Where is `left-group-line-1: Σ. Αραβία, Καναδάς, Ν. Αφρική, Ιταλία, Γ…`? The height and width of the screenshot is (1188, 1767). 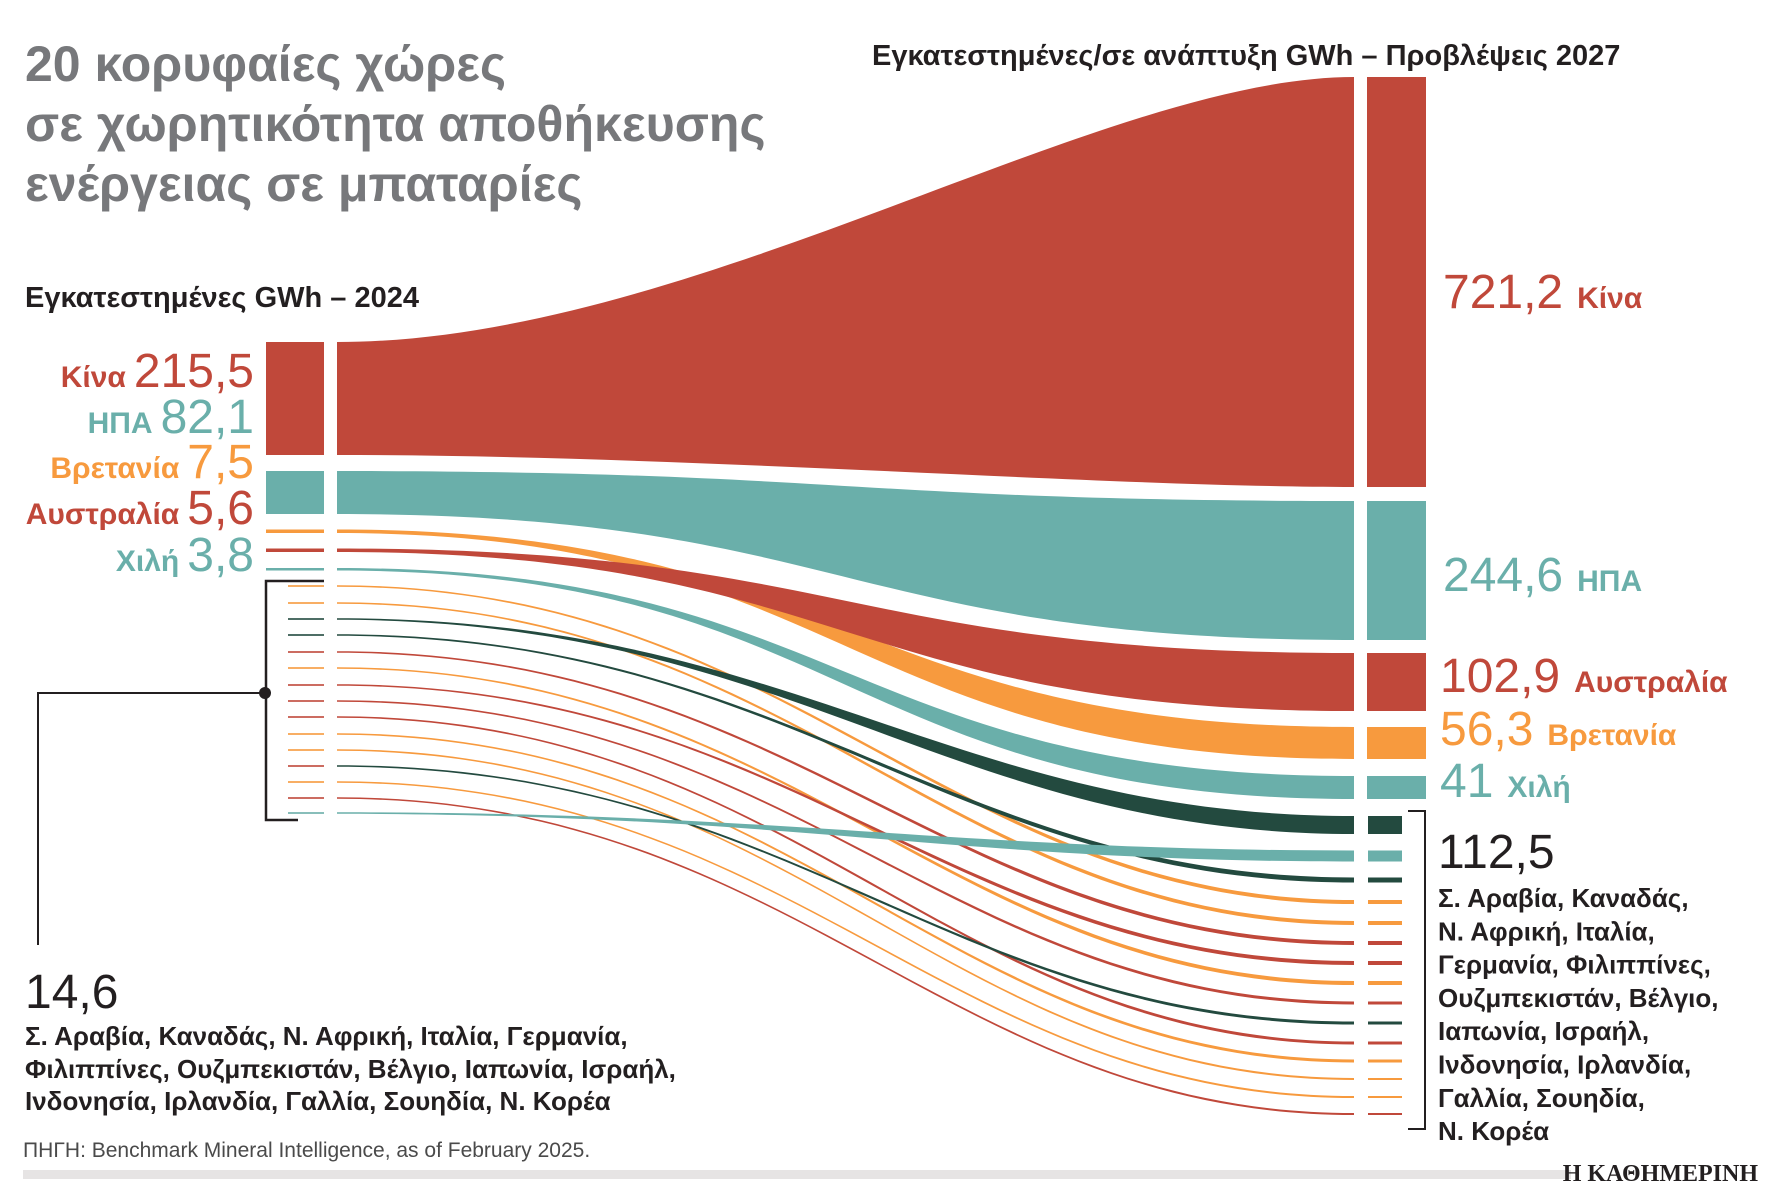
left-group-line-1: Σ. Αραβία, Καναδάς, Ν. Αφρική, Ιταλία, Γ… is located at coordinates (326, 1036).